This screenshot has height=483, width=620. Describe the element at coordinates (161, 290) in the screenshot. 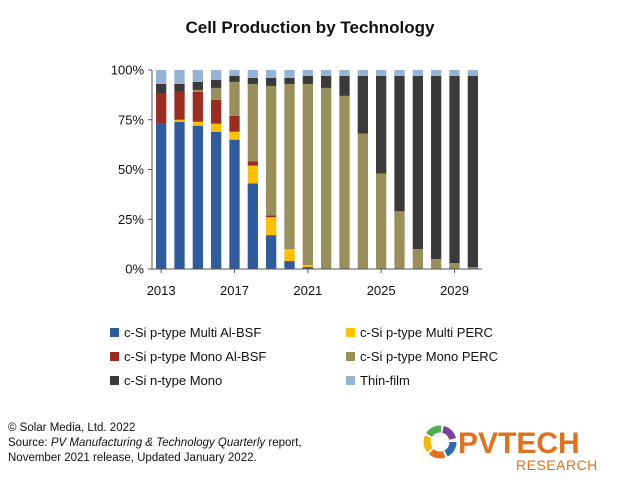

I see `x-tick-label: 2013` at that location.